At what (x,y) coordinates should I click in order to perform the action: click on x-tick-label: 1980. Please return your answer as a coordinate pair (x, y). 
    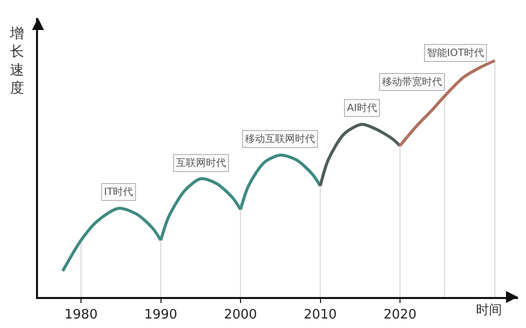
    Looking at the image, I should click on (81, 315).